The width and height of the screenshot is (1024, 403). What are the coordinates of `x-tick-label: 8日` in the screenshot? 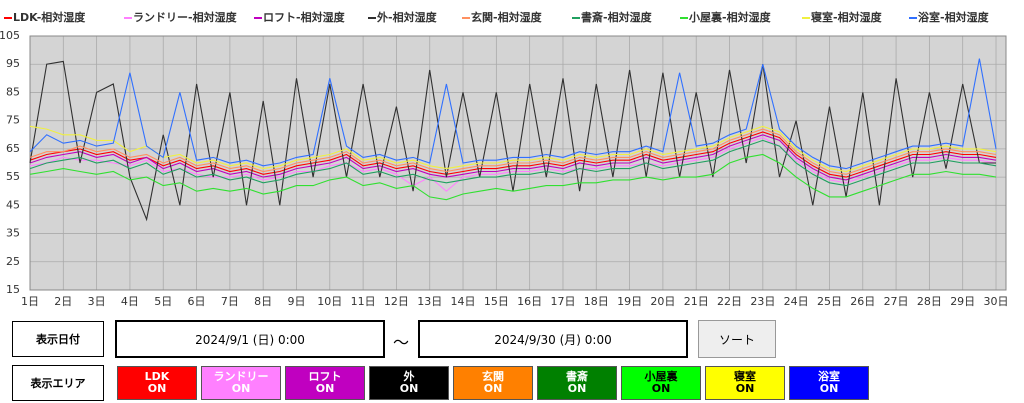 It's located at (263, 301).